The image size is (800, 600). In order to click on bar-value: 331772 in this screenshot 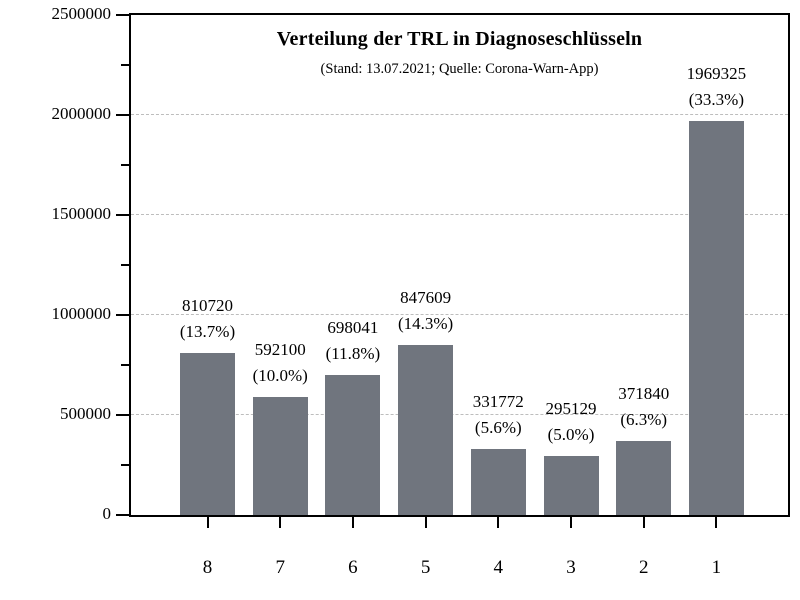, I will do `click(498, 401)`.